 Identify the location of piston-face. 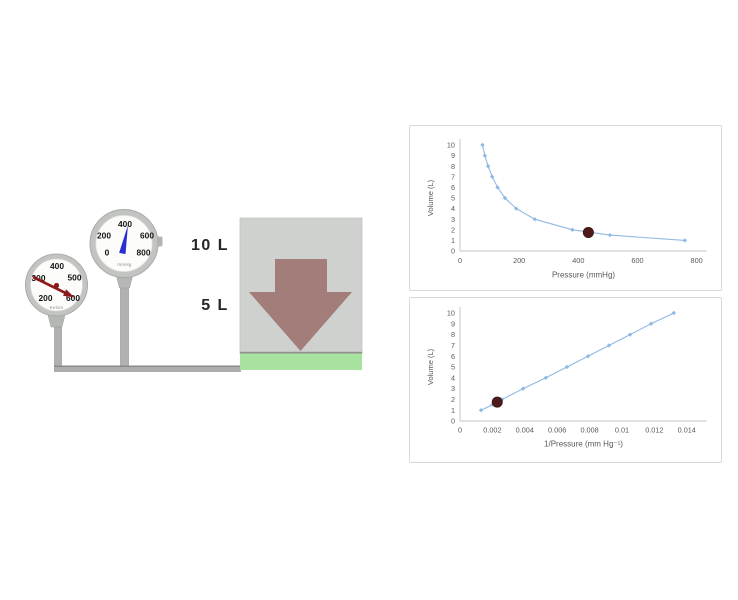
(301, 352).